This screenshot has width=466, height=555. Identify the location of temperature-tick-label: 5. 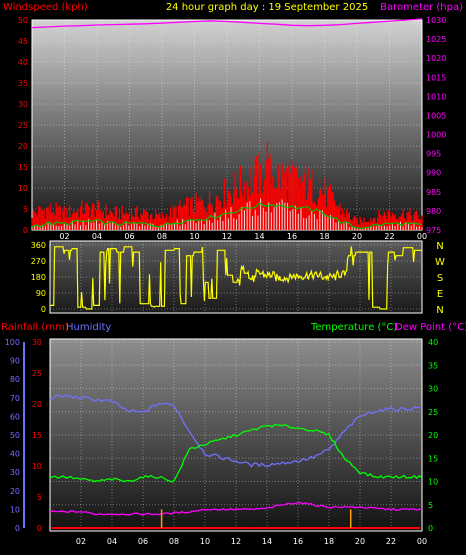
(430, 505).